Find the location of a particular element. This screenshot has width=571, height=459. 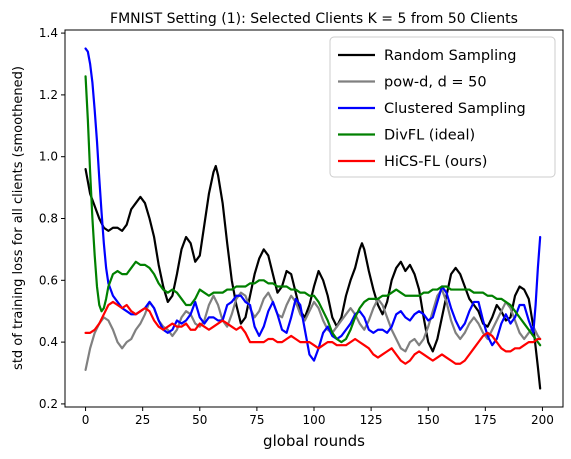

y-tick-label: 1.0 is located at coordinates (48, 157).